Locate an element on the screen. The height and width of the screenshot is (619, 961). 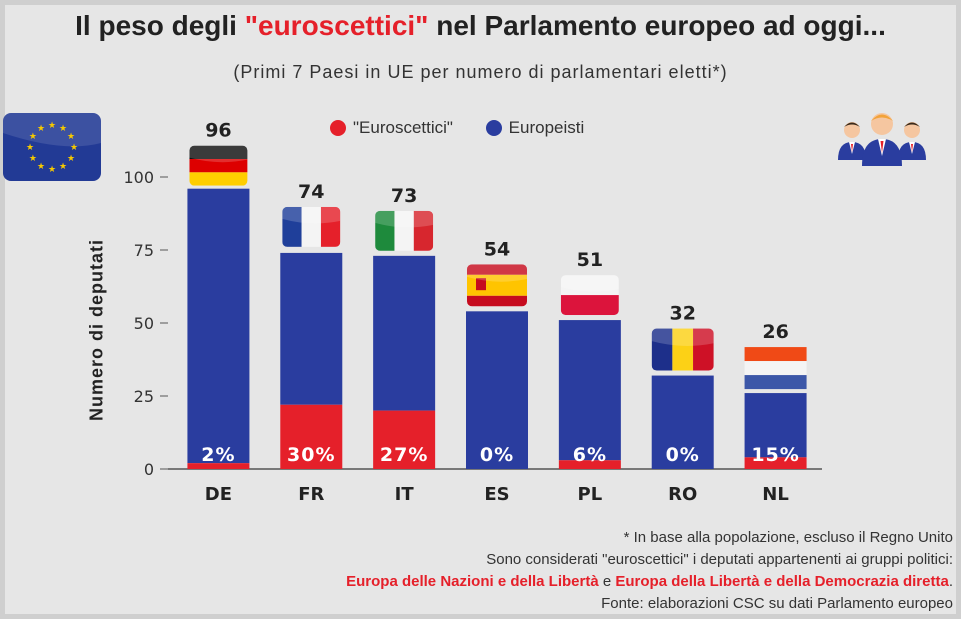
y-tick-label: 100 is located at coordinates (138, 177).